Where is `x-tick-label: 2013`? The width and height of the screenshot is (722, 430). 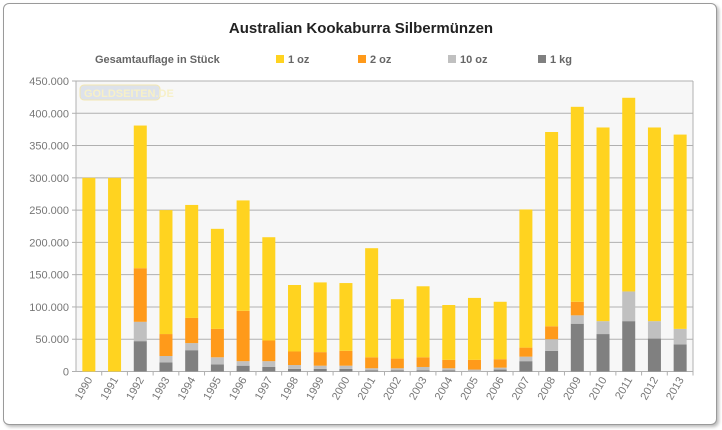 x-tick-label: 2013 is located at coordinates (675, 388).